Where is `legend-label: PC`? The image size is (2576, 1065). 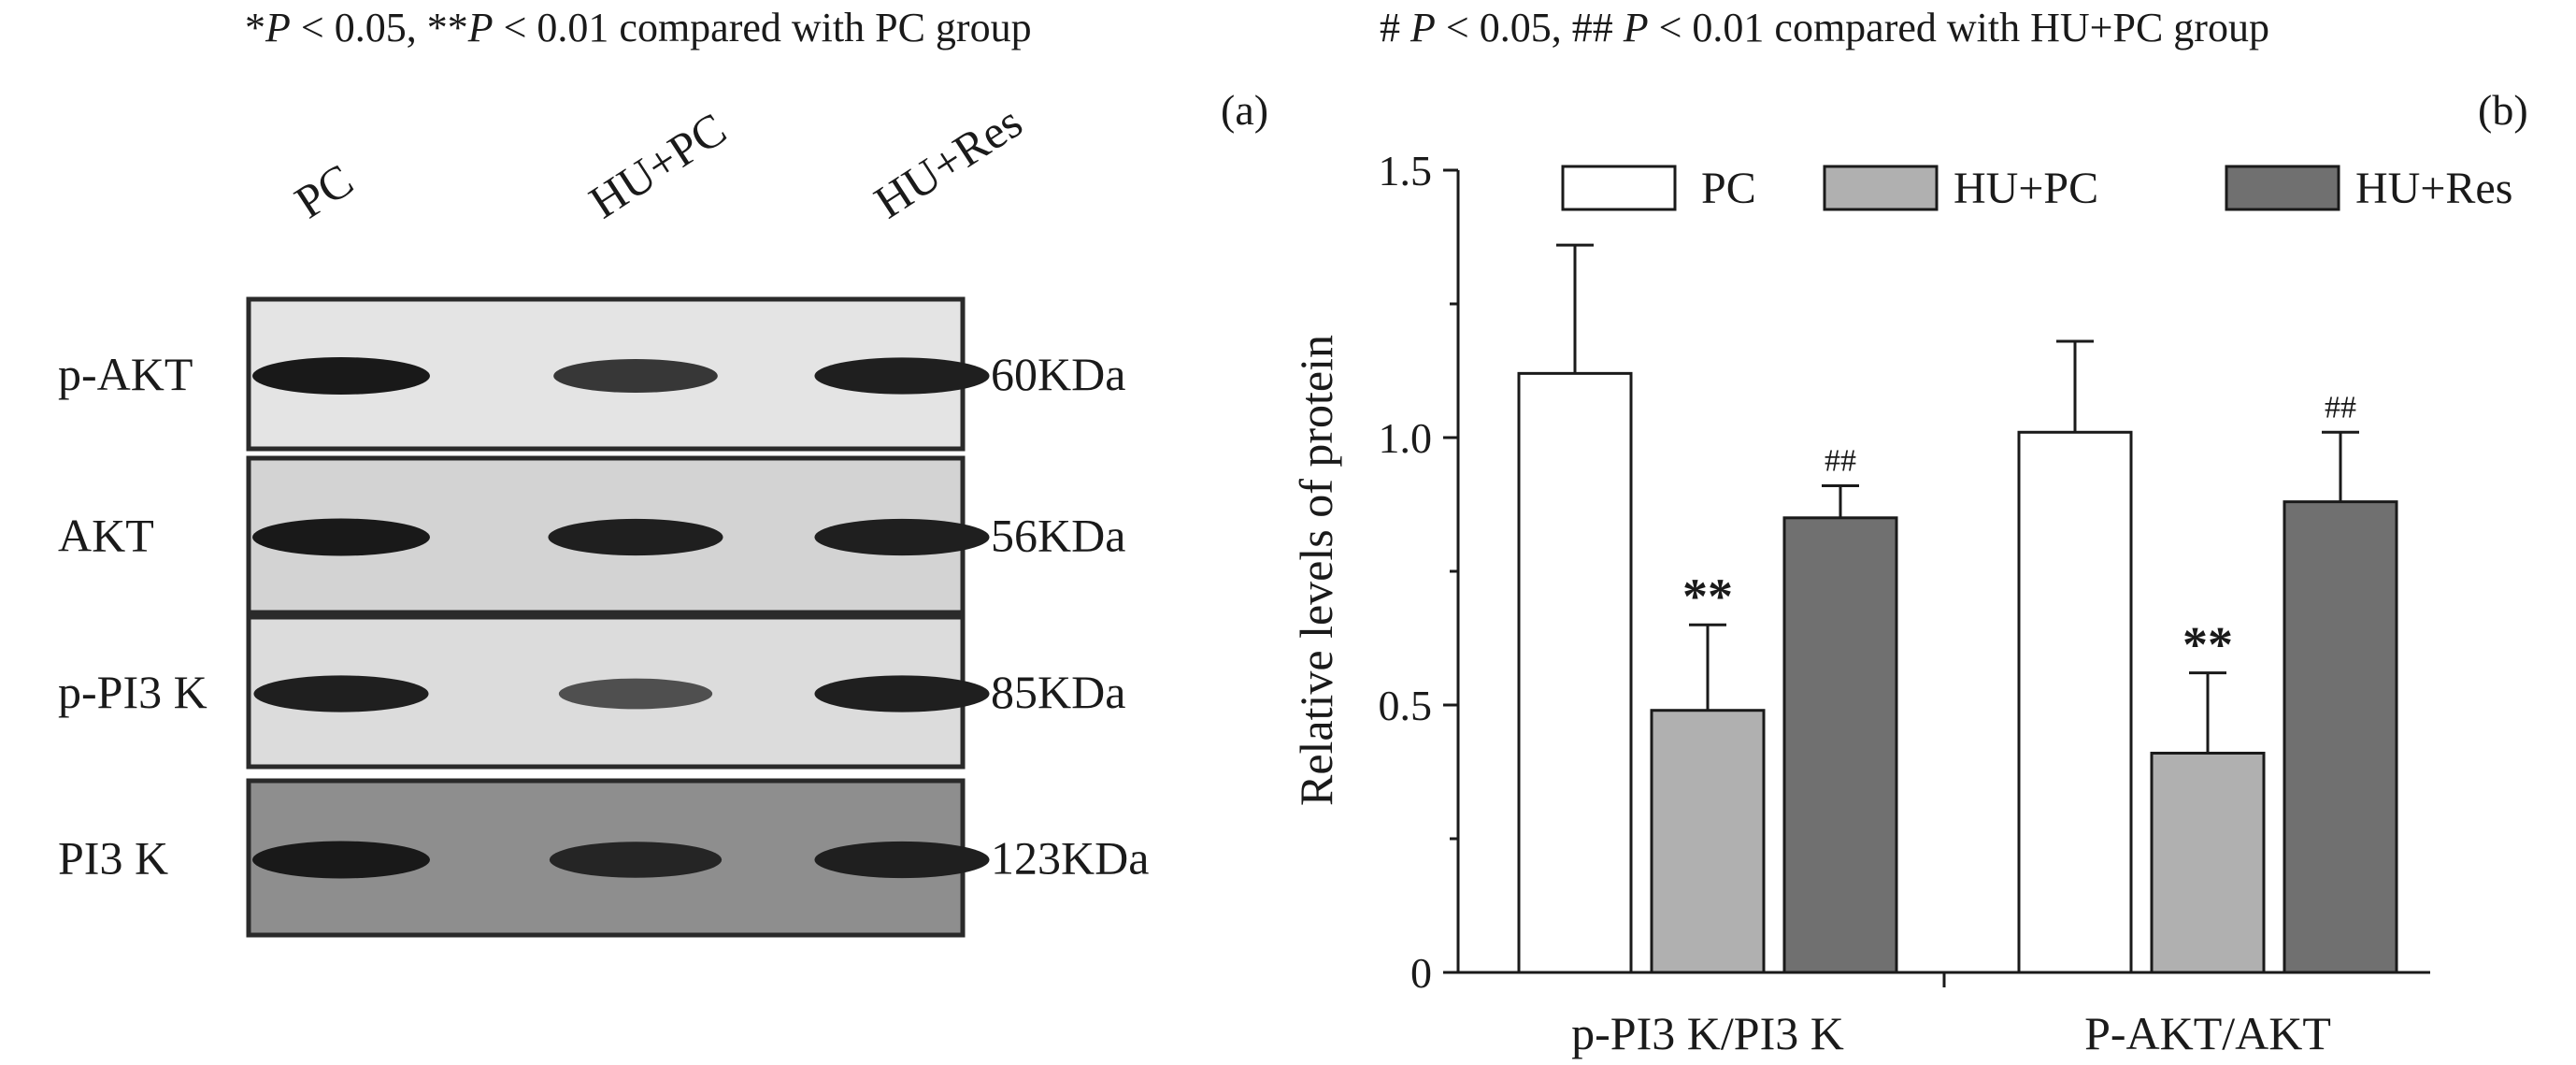
legend-label: PC is located at coordinates (1728, 188).